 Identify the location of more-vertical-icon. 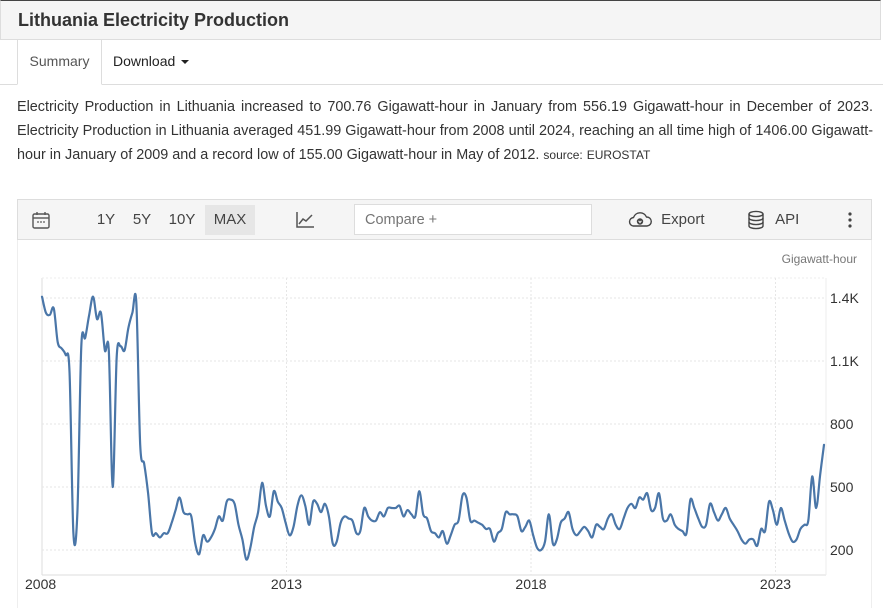
(850, 220).